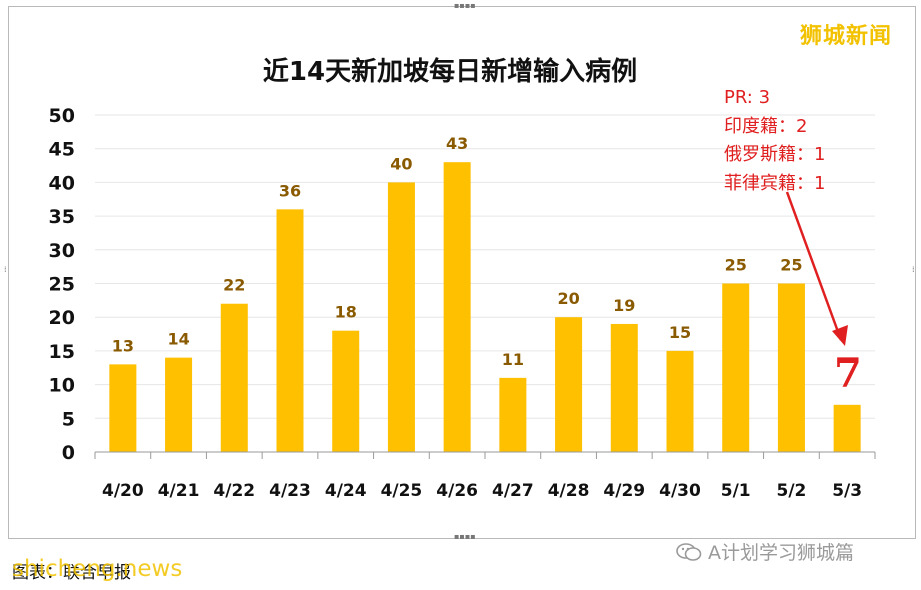 The height and width of the screenshot is (590, 921). I want to click on annotation-arrow, so click(814, 266).